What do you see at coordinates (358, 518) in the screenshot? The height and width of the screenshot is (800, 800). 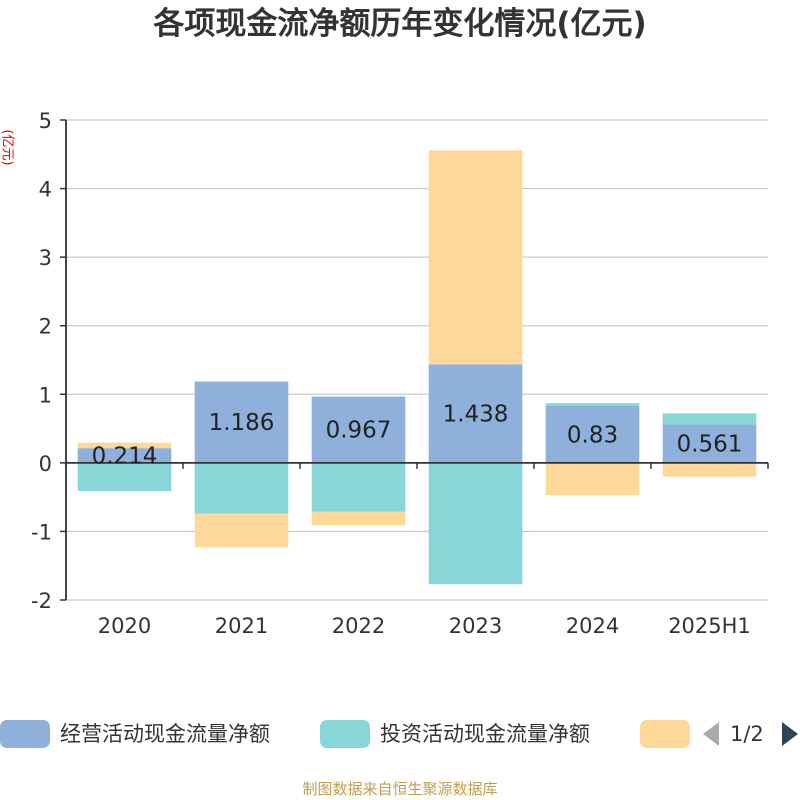 I see `bar-series-2-2022` at bounding box center [358, 518].